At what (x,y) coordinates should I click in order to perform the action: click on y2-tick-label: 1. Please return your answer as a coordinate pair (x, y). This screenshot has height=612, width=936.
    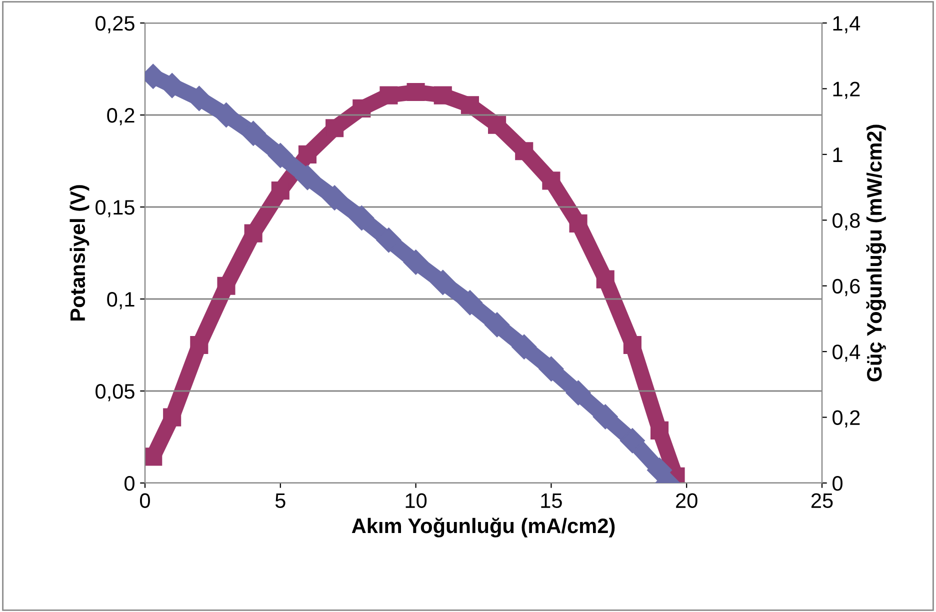
    Looking at the image, I should click on (837, 155).